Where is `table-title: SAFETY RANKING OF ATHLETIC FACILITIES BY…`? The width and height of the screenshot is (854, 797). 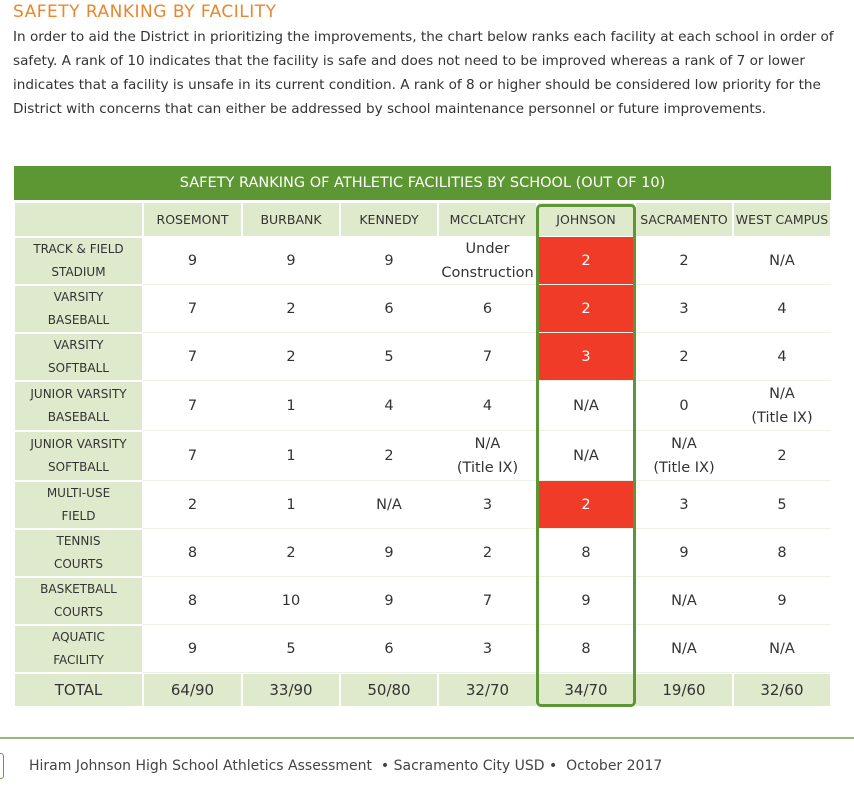 table-title: SAFETY RANKING OF ATHLETIC FACILITIES BY… is located at coordinates (422, 183).